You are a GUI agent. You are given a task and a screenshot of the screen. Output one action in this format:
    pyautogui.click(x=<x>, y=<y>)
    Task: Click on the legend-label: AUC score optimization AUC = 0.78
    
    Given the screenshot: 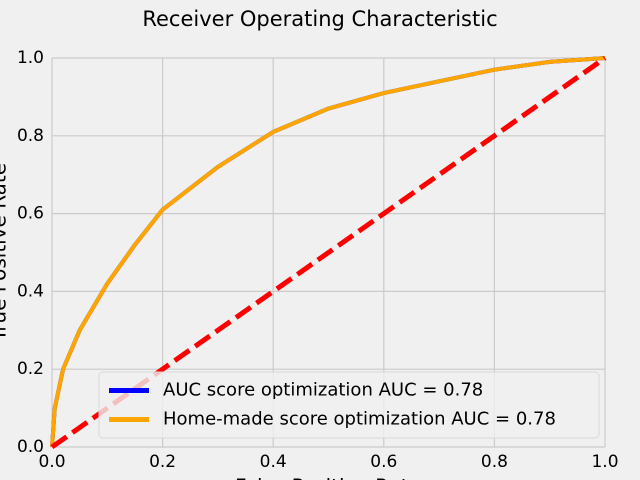 What is the action you would take?
    pyautogui.click(x=323, y=390)
    